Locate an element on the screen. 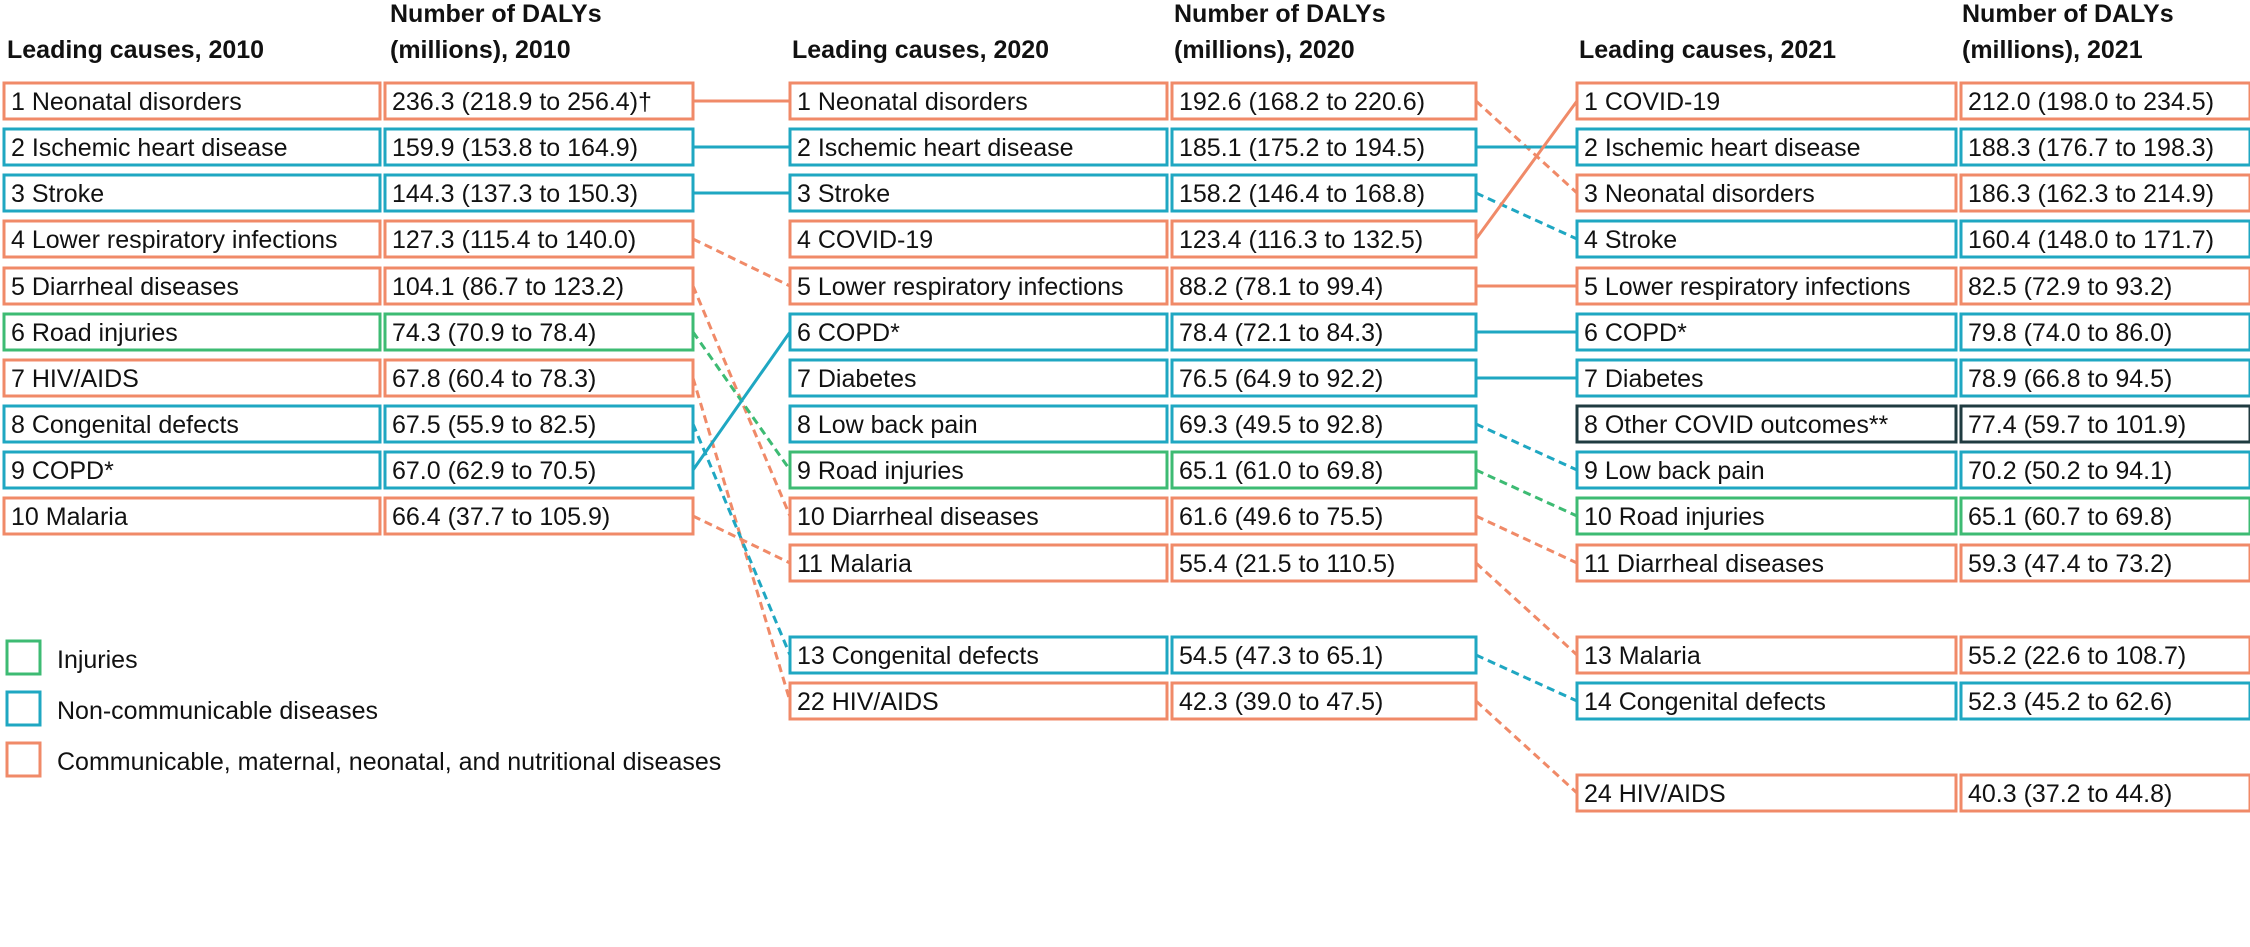 The height and width of the screenshot is (947, 2250). row-2020-diabetes: 7 Diabetes 76.5 (64.9 to 92.2) is located at coordinates (1133, 378).